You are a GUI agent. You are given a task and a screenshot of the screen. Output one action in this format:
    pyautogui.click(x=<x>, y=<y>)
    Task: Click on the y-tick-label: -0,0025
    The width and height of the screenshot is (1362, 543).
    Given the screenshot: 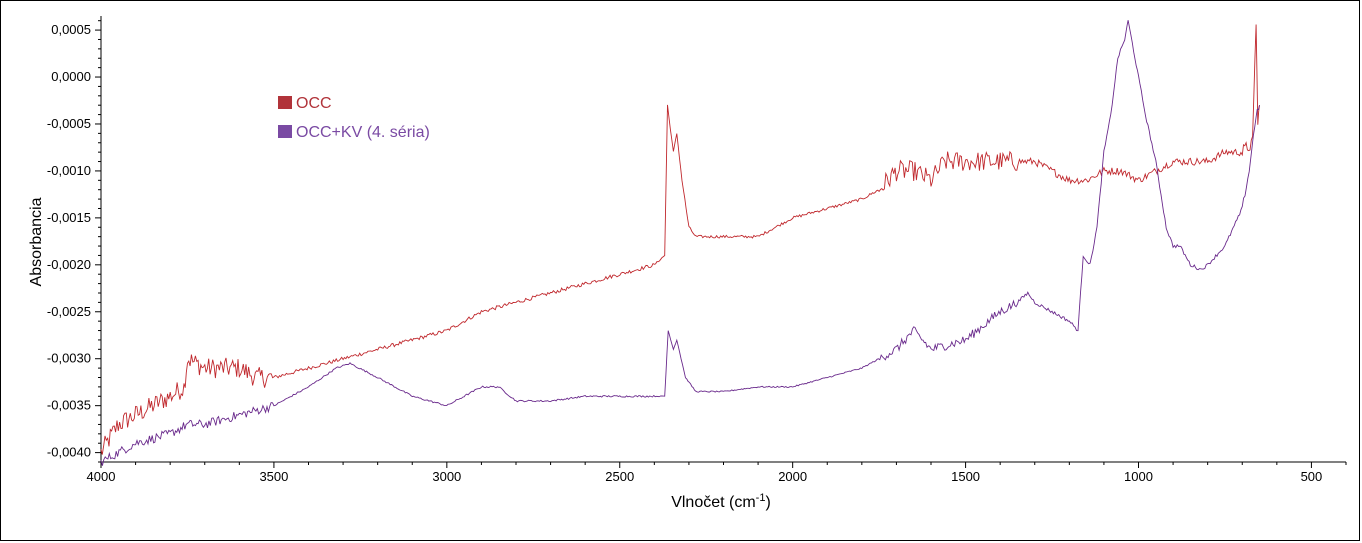 What is the action you would take?
    pyautogui.click(x=69, y=311)
    